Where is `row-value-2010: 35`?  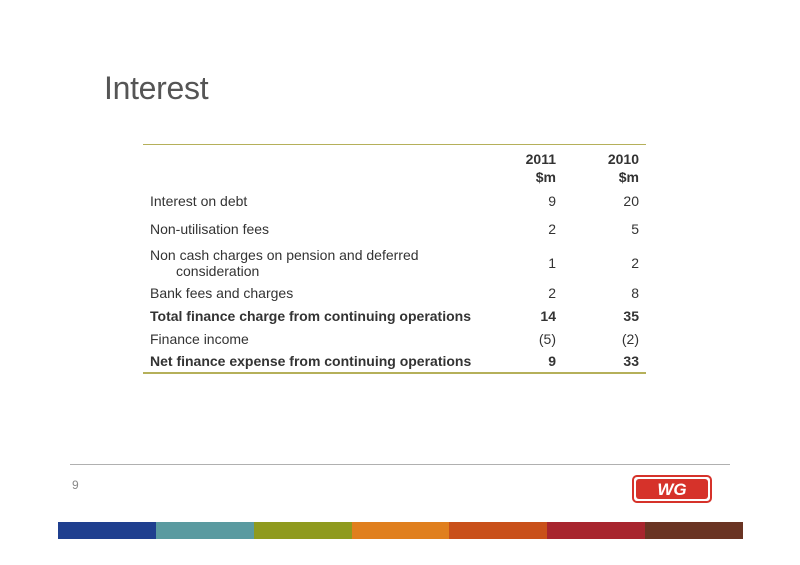
row-value-2010: 35 is located at coordinates (631, 316).